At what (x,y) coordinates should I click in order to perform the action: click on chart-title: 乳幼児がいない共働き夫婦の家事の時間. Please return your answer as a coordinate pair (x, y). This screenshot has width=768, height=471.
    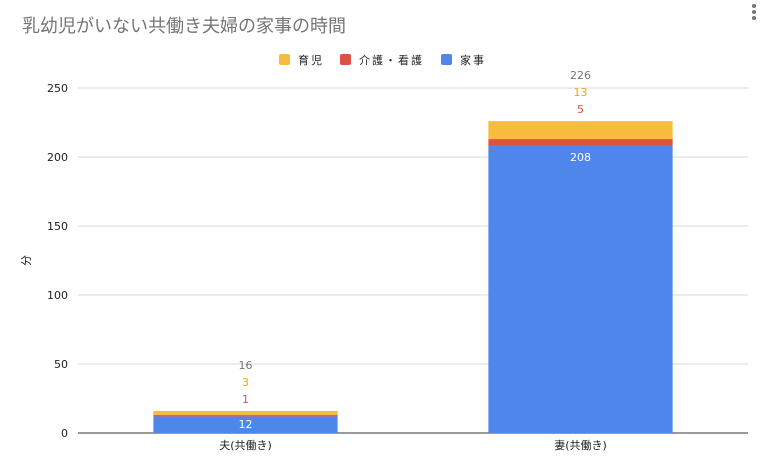
    Looking at the image, I should click on (184, 26).